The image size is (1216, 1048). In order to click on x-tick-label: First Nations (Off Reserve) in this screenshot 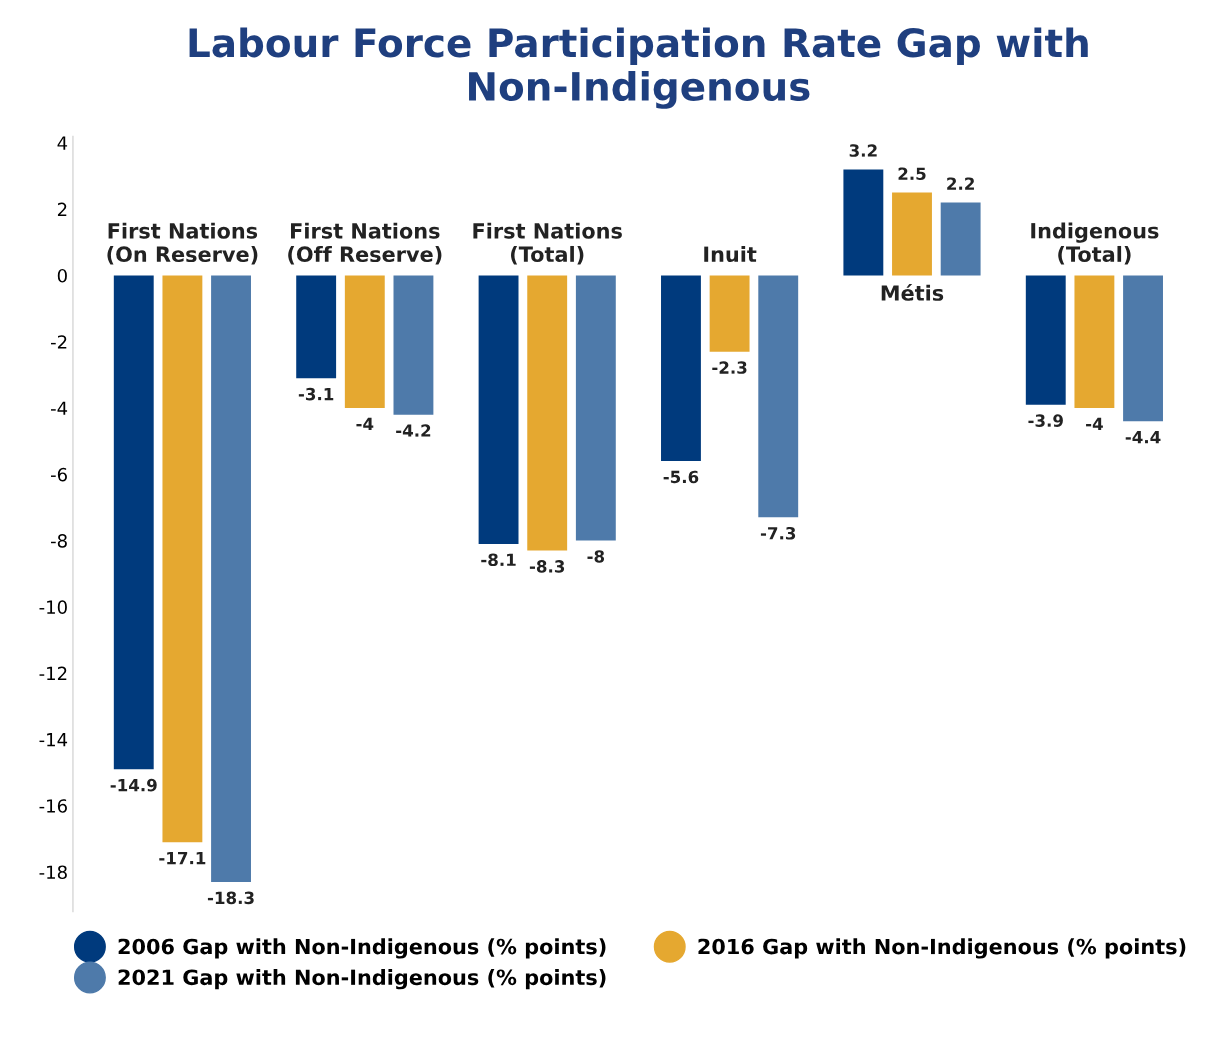, I will do `click(365, 243)`.